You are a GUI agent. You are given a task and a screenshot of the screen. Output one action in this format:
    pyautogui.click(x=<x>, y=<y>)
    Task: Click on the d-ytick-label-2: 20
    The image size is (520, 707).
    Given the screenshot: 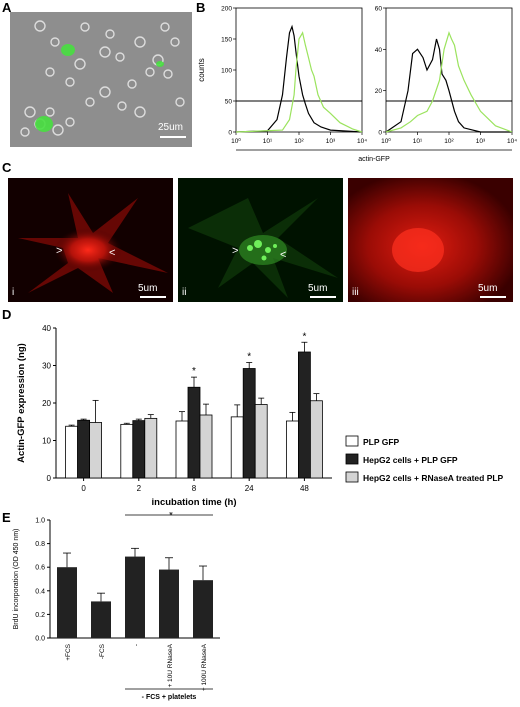 What is the action you would take?
    pyautogui.click(x=46, y=403)
    